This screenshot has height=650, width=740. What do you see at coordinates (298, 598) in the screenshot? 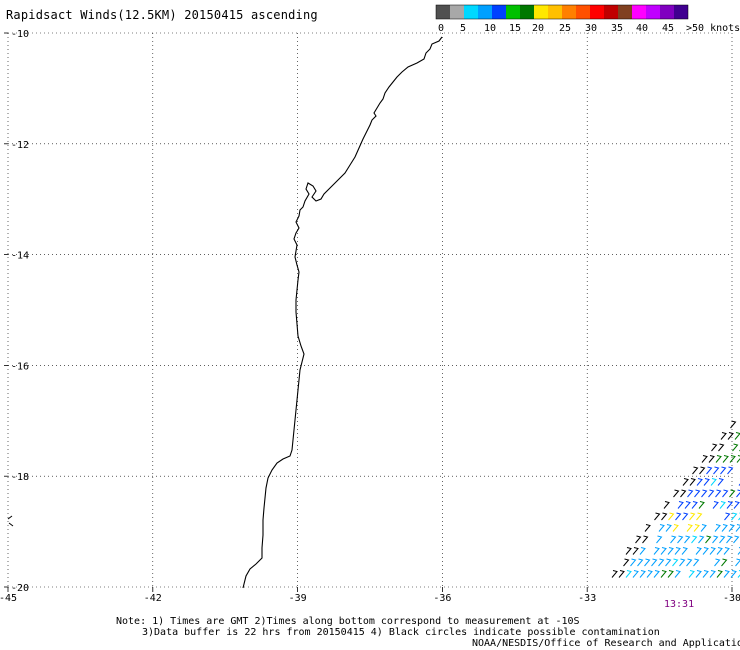
I see `lon-tick-label: -39` at bounding box center [298, 598].